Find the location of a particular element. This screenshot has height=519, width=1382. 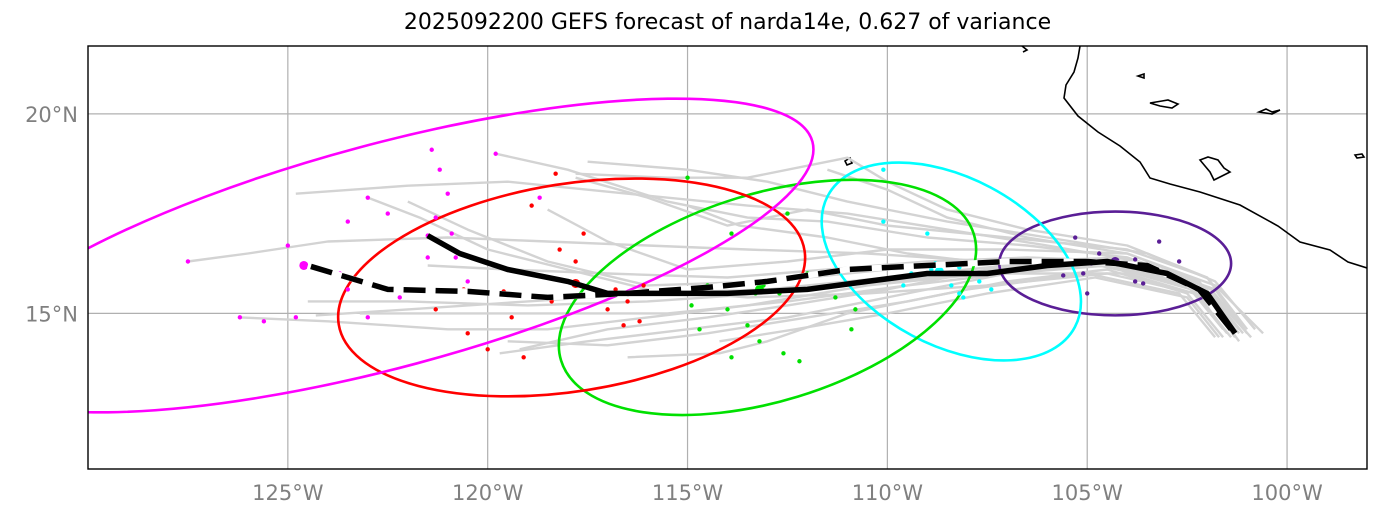

x-tick-label: 115°W is located at coordinates (688, 493).